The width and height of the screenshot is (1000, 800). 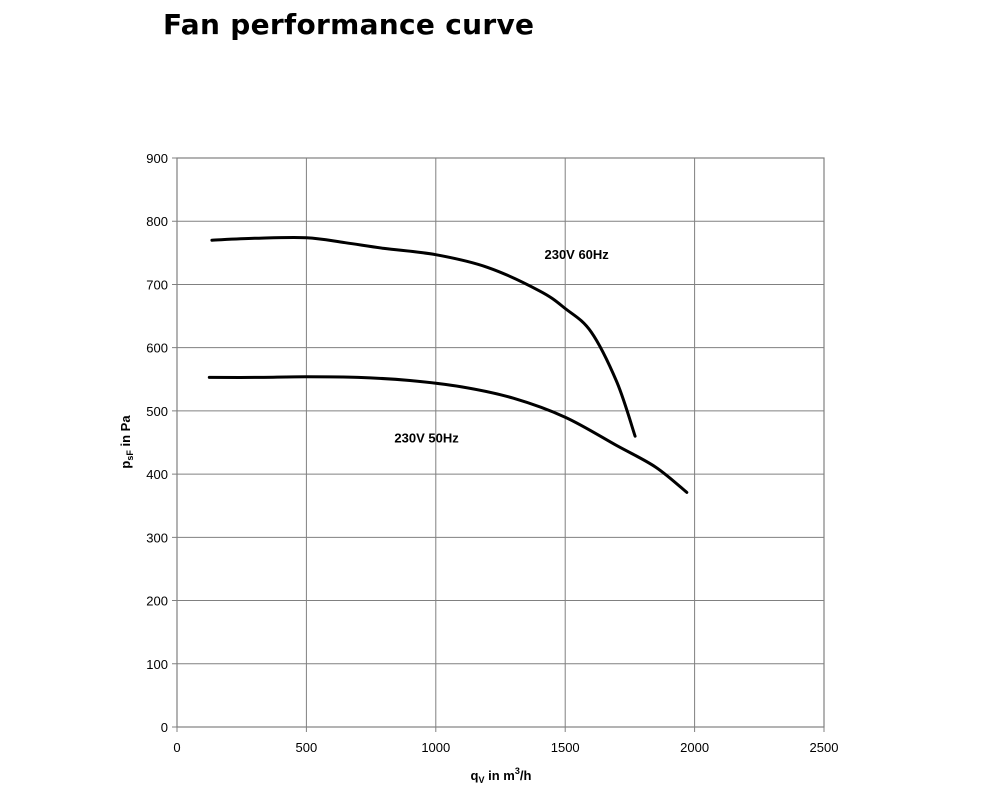 What do you see at coordinates (694, 747) in the screenshot?
I see `x-tick-label: 2000` at bounding box center [694, 747].